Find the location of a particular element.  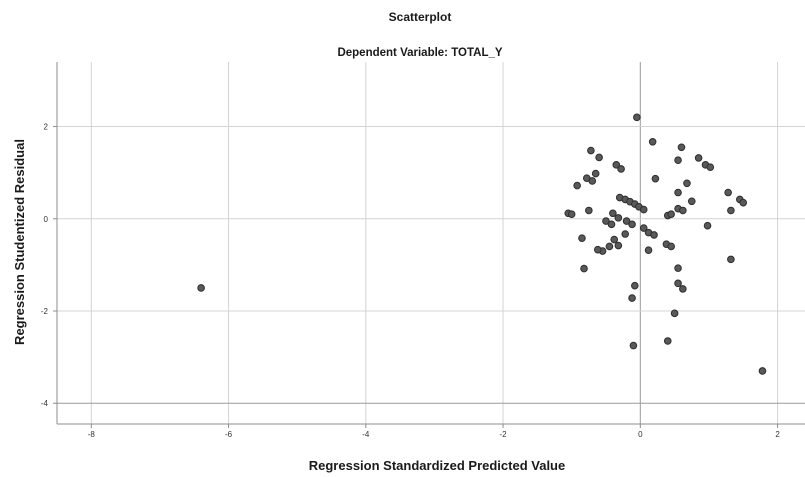

x-tick-label-1: -6 is located at coordinates (229, 434).